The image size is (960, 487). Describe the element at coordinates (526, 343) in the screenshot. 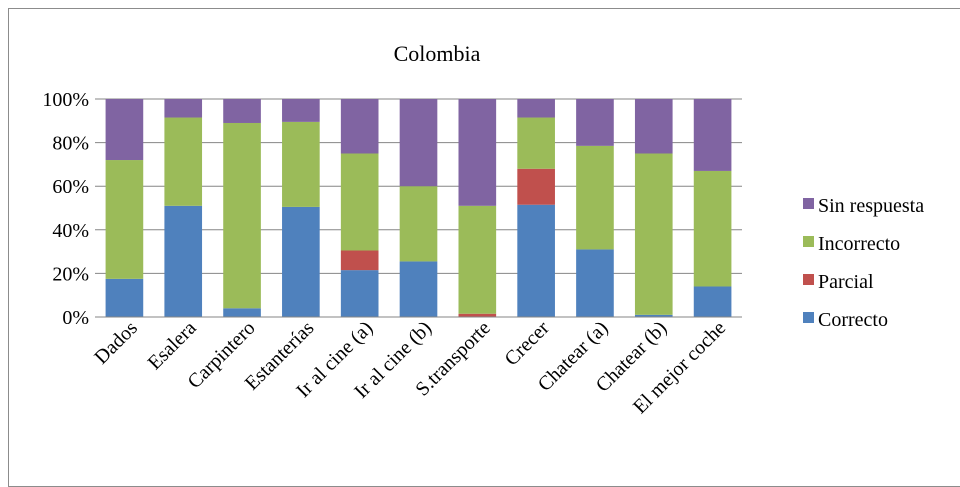

I see `category-label: Crecer` at that location.